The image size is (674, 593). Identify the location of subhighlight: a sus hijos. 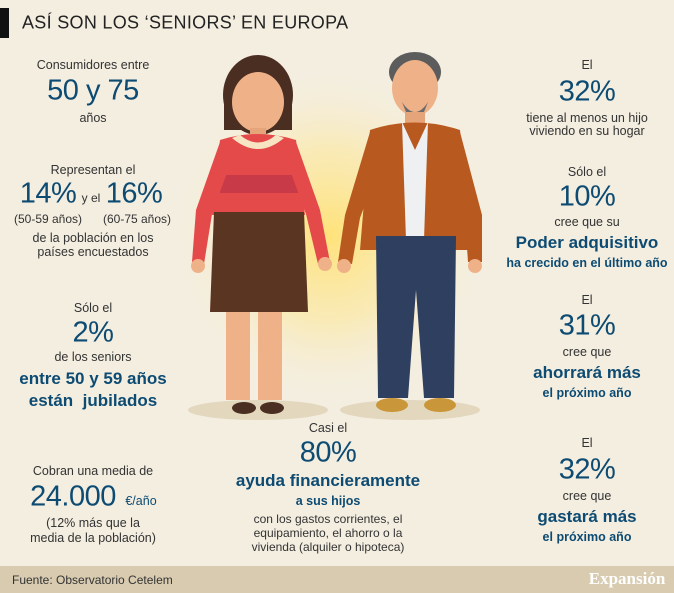
(328, 501).